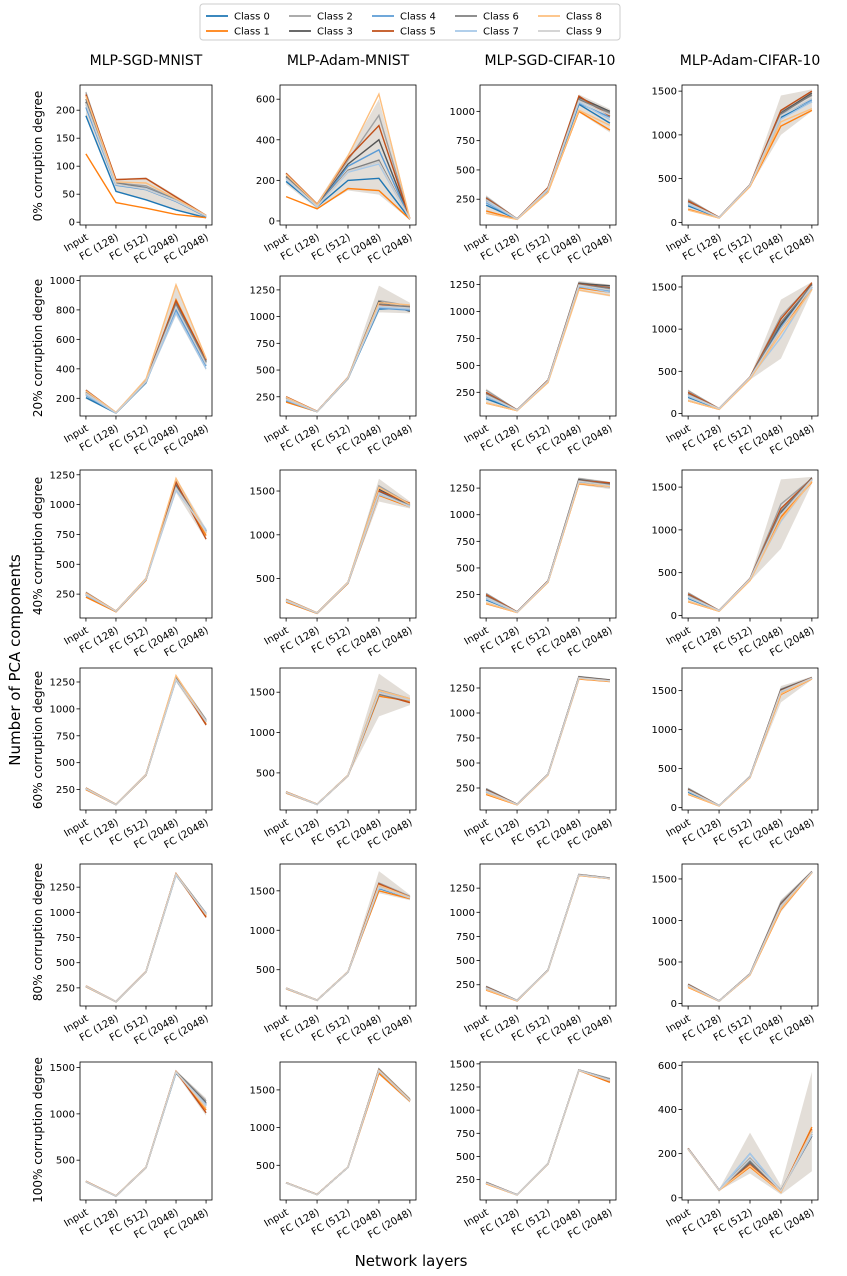 The width and height of the screenshot is (847, 1276). Describe the element at coordinates (418, 32) in the screenshot. I see `legend-label: Class 5` at that location.